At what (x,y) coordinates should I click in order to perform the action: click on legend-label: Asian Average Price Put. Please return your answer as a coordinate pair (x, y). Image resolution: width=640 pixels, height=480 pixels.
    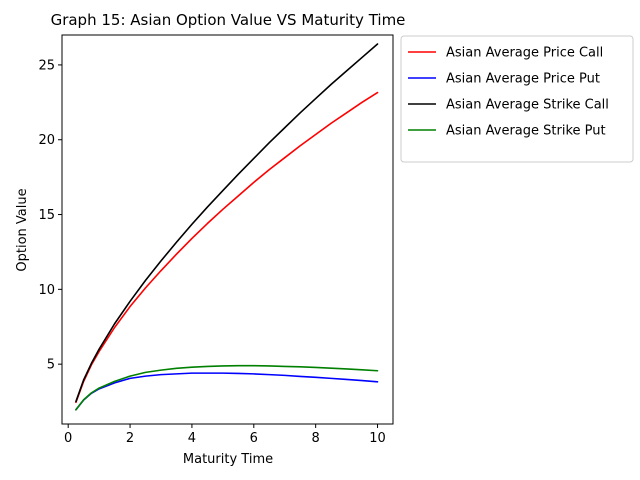
    Looking at the image, I should click on (523, 79).